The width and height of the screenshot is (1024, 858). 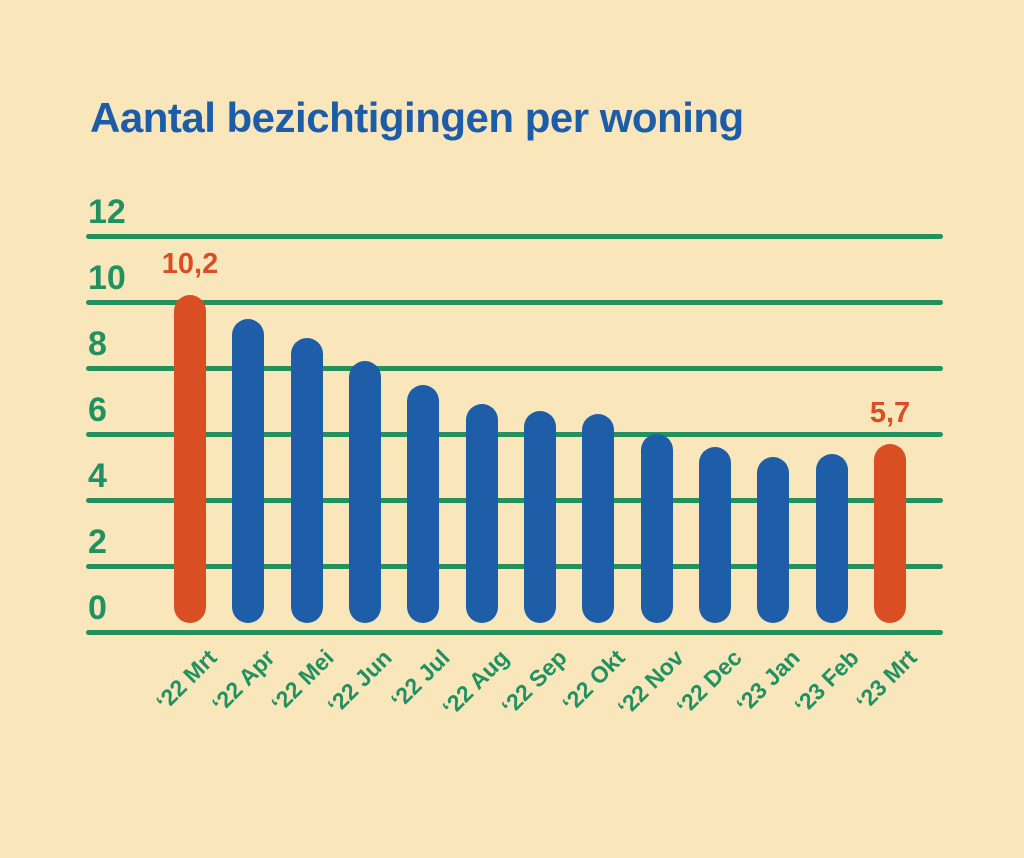 I want to click on y-axis-tick-label: 6, so click(x=97, y=410).